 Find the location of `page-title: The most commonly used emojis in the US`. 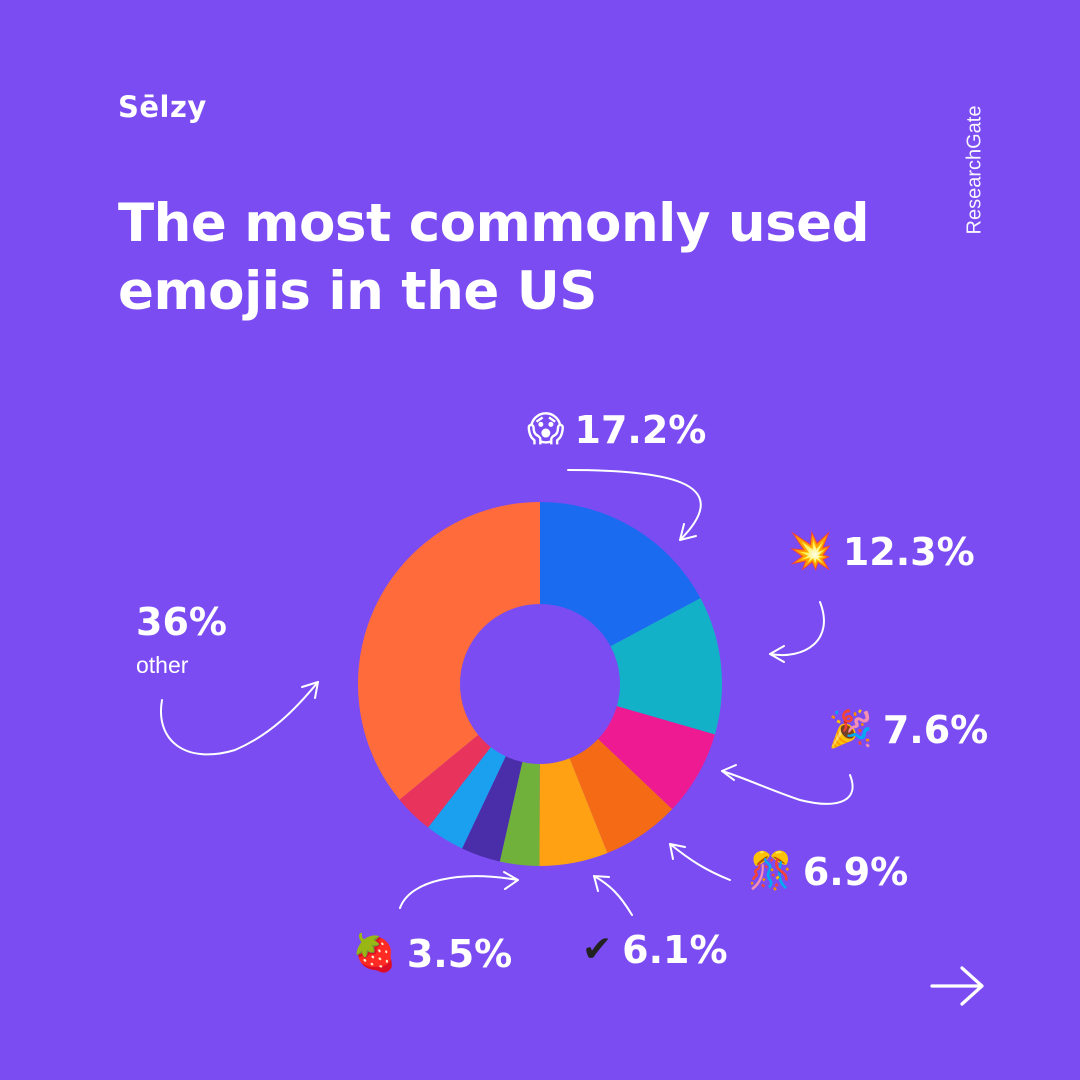

page-title: The most commonly used emojis in the US is located at coordinates (518, 258).